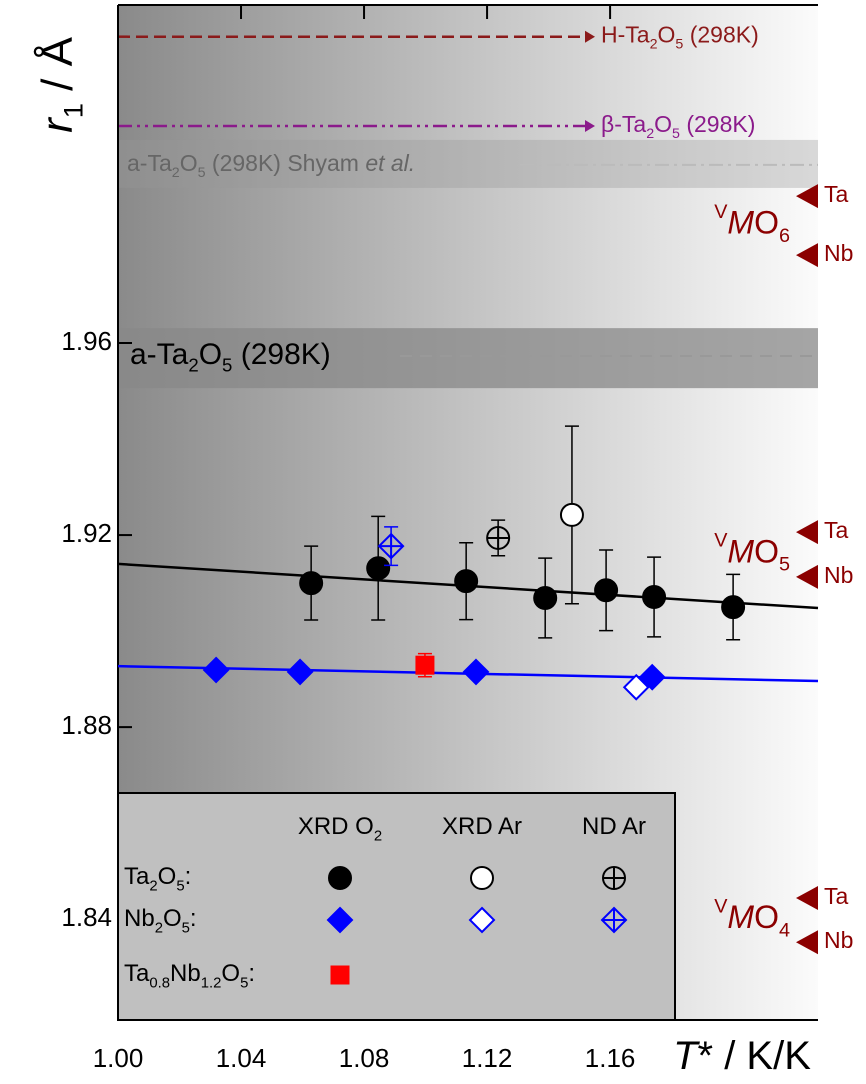  I want to click on y-tick-label: 1.92, so click(86, 533).